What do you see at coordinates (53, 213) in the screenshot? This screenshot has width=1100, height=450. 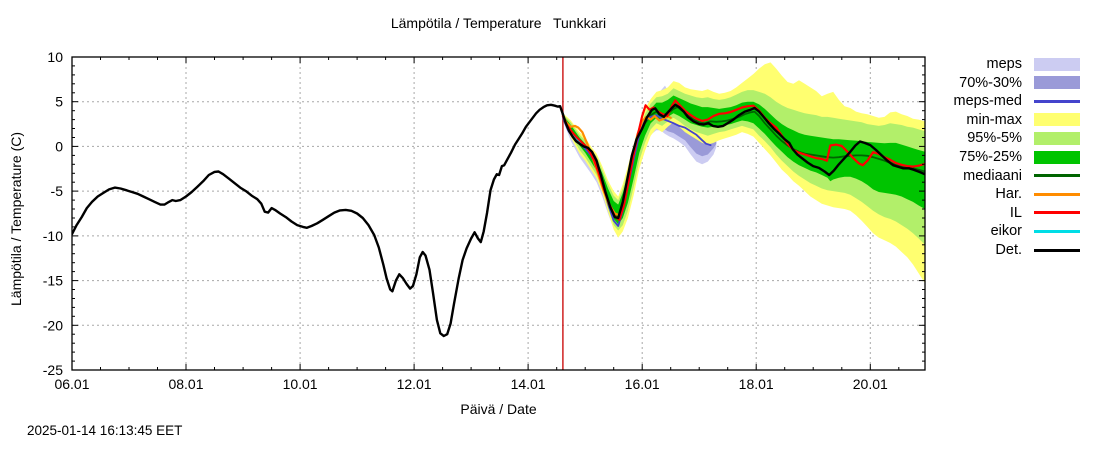 I see `y-tick-labels: 10 5 0 -5 -10 -15 -20 -25` at bounding box center [53, 213].